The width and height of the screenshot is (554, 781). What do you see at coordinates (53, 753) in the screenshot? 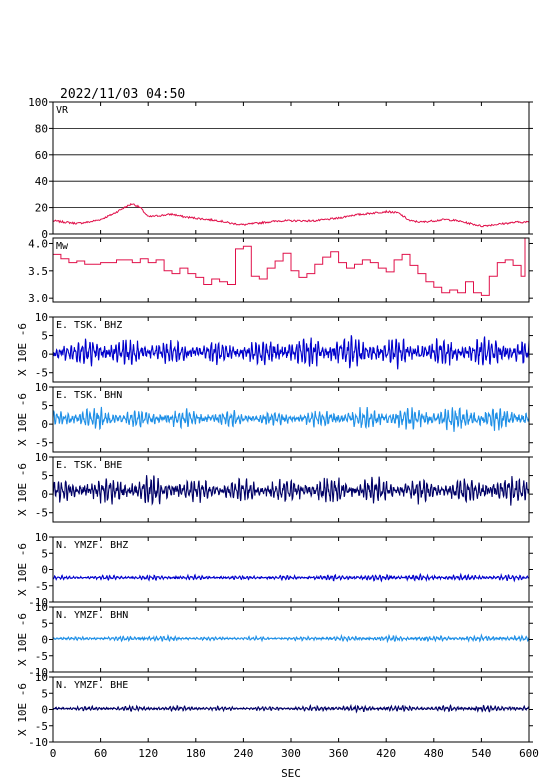
I see `x-tick-label-0: 0` at bounding box center [53, 753].